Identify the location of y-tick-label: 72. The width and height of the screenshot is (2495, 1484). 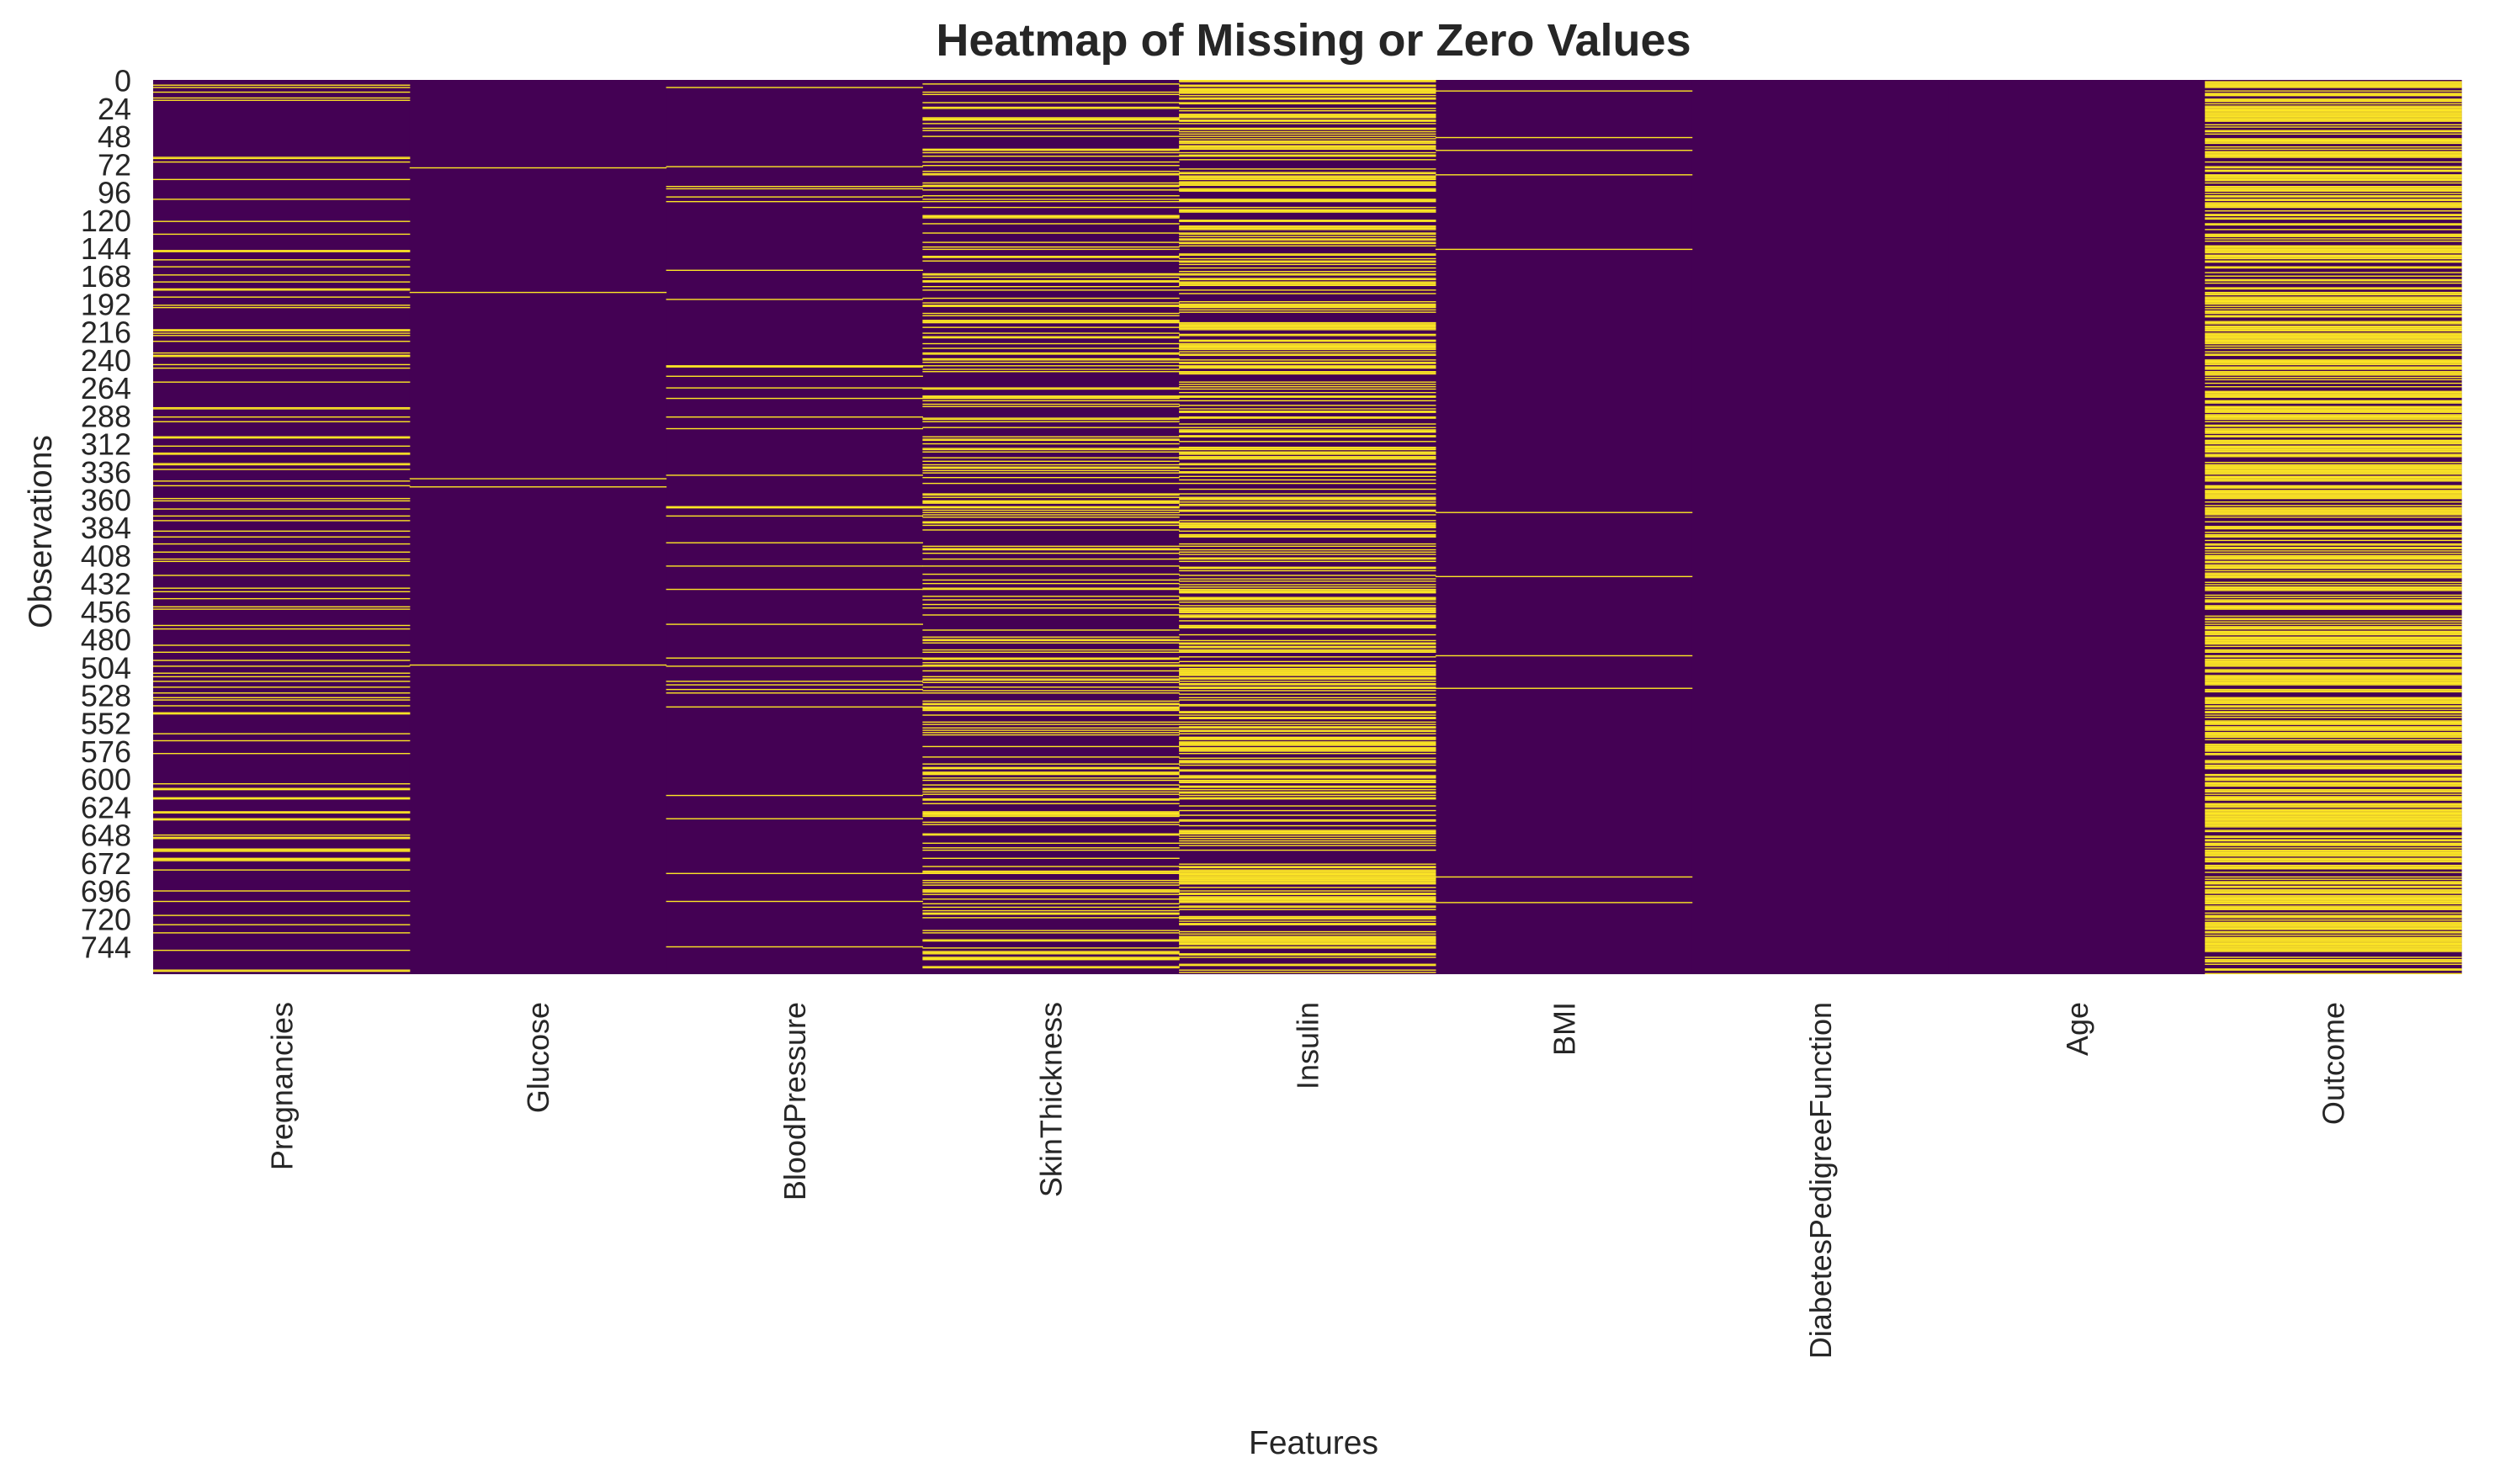
(114, 164).